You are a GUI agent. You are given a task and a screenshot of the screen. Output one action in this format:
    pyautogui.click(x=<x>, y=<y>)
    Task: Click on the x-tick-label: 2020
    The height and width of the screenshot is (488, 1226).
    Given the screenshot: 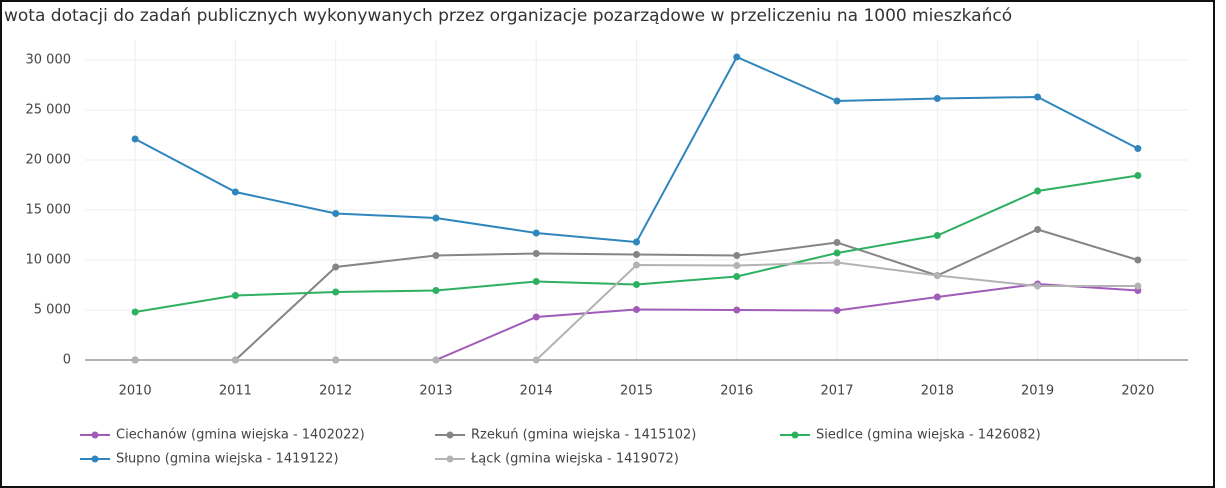 What is the action you would take?
    pyautogui.click(x=1137, y=391)
    